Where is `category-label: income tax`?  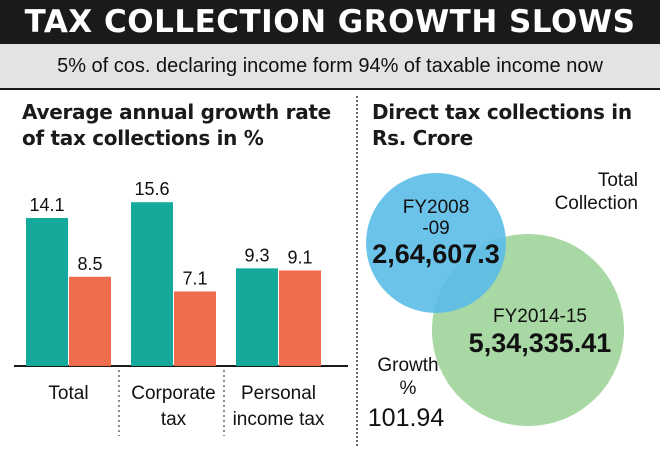 category-label: income tax is located at coordinates (279, 419).